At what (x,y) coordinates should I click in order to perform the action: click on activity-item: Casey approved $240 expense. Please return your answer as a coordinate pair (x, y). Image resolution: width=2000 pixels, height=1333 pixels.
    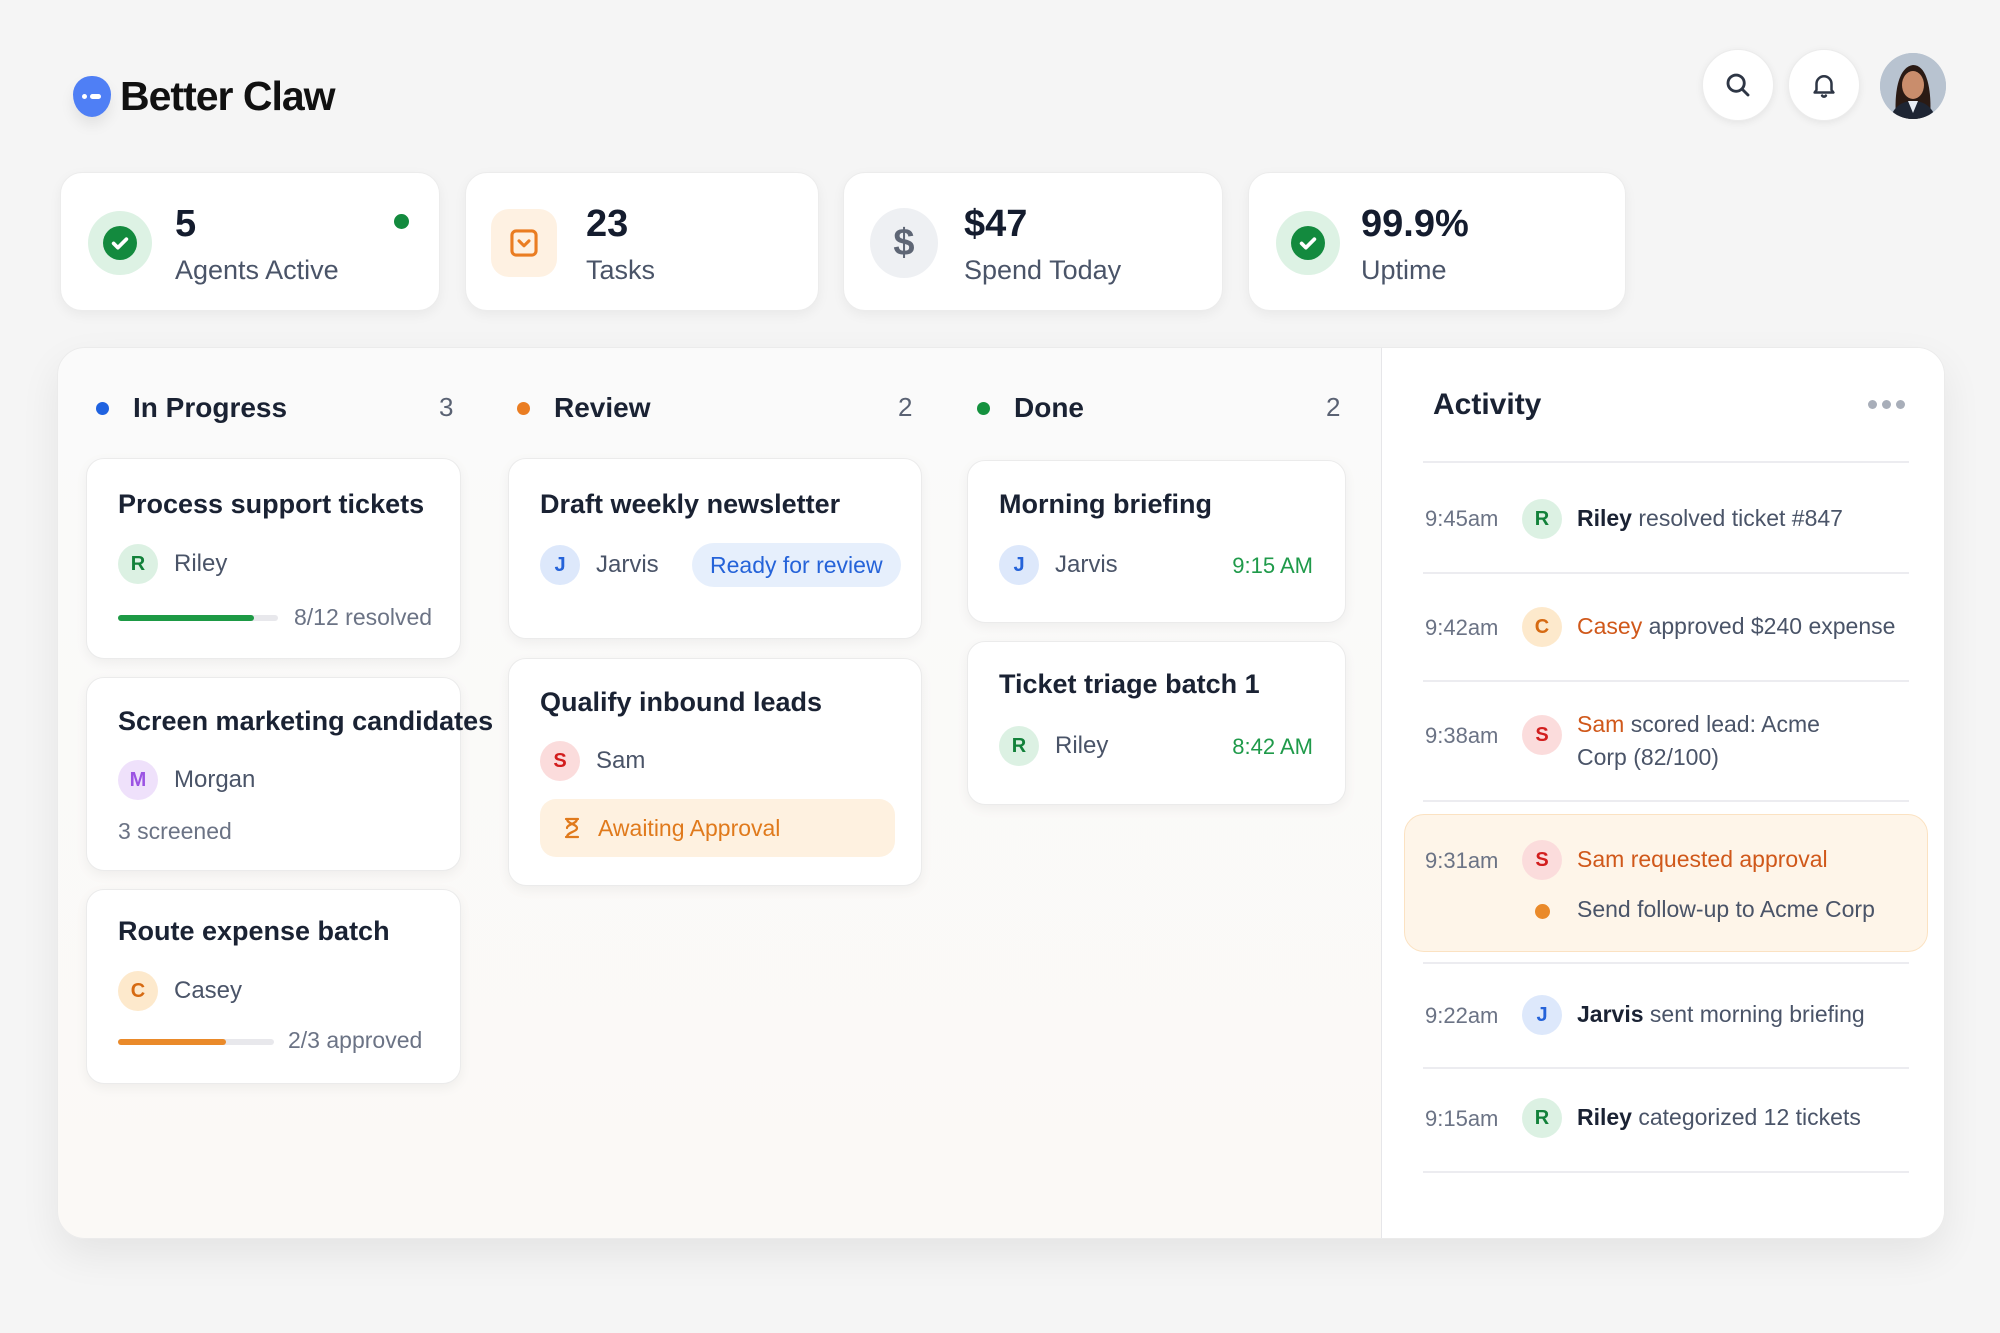
    Looking at the image, I should click on (1736, 626).